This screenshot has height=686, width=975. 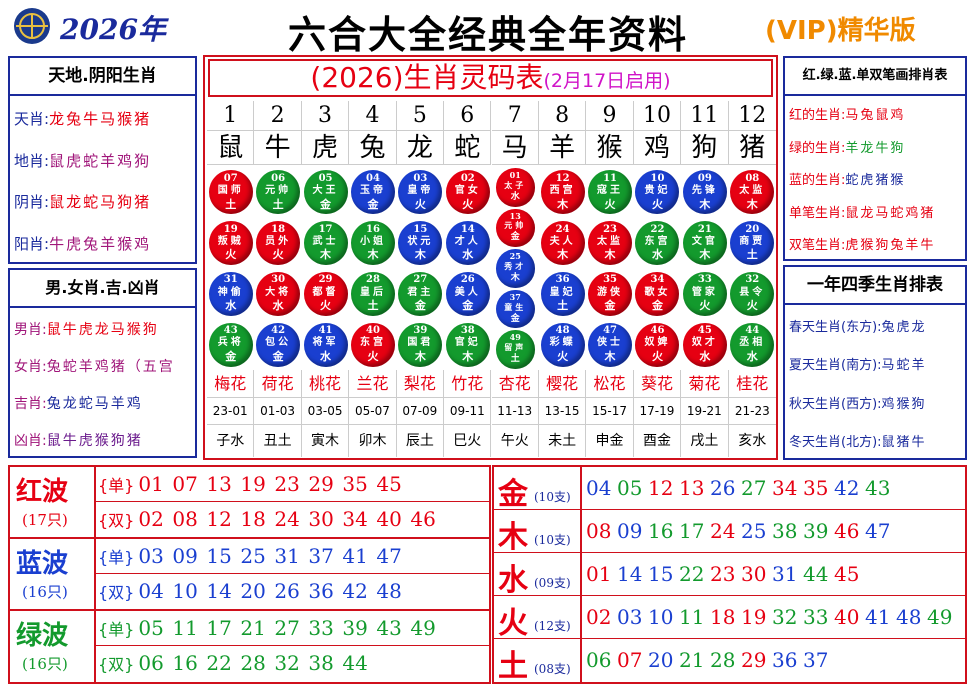 I want to click on ball-number: 03, so click(x=420, y=178).